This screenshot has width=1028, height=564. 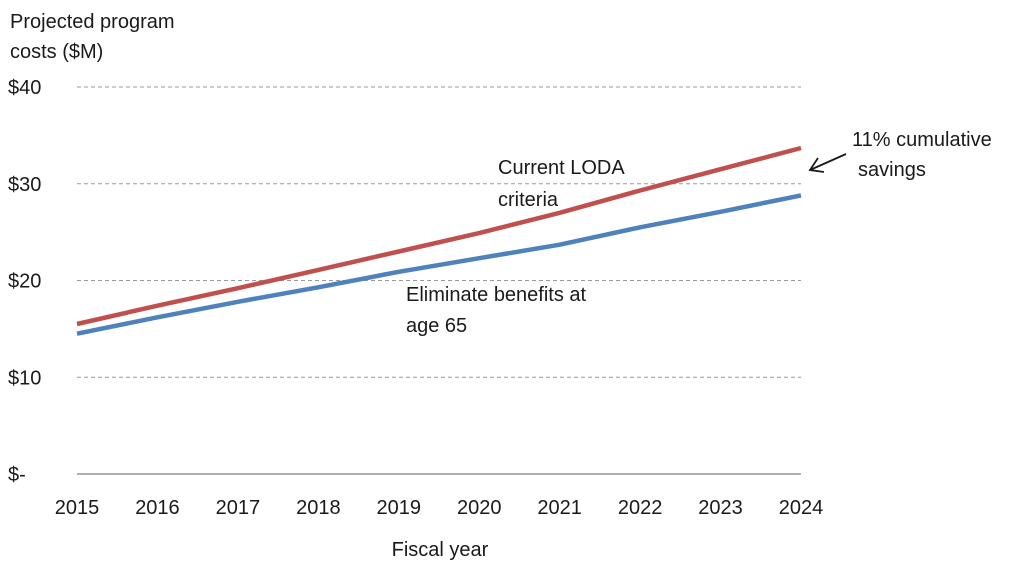 What do you see at coordinates (720, 508) in the screenshot?
I see `x-tick-label: 2023` at bounding box center [720, 508].